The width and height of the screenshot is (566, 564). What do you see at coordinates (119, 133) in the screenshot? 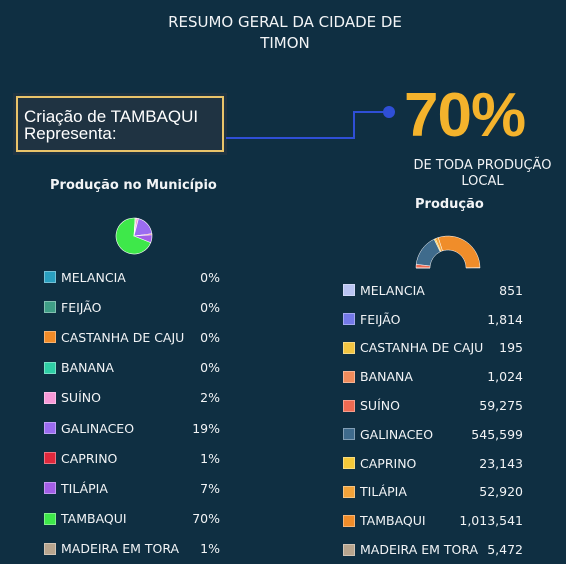
I see `callout-line-2: Representa:` at bounding box center [119, 133].